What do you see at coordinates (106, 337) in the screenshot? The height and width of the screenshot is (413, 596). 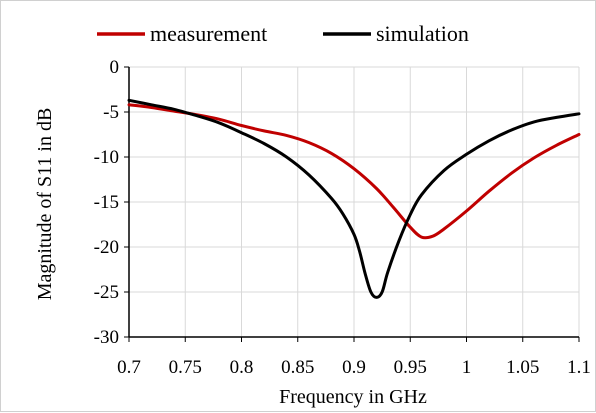 I see `y-tick-label: -30` at bounding box center [106, 337].